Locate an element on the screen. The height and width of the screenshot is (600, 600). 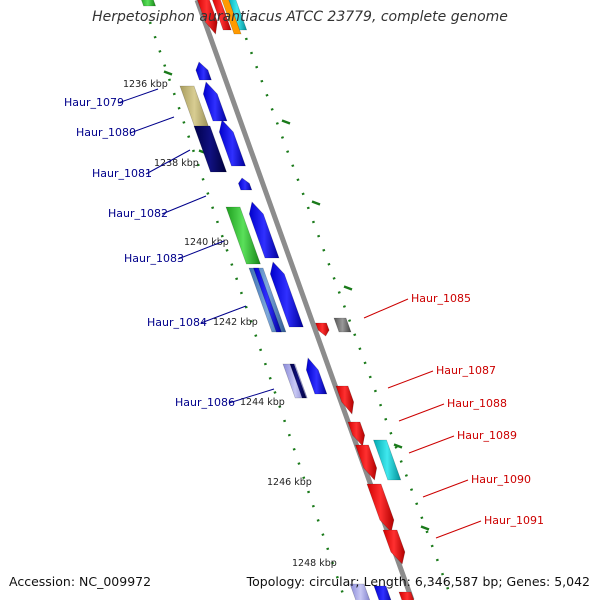
gene-label-haur-1079: Haur_1079 is located at coordinates (94, 102).